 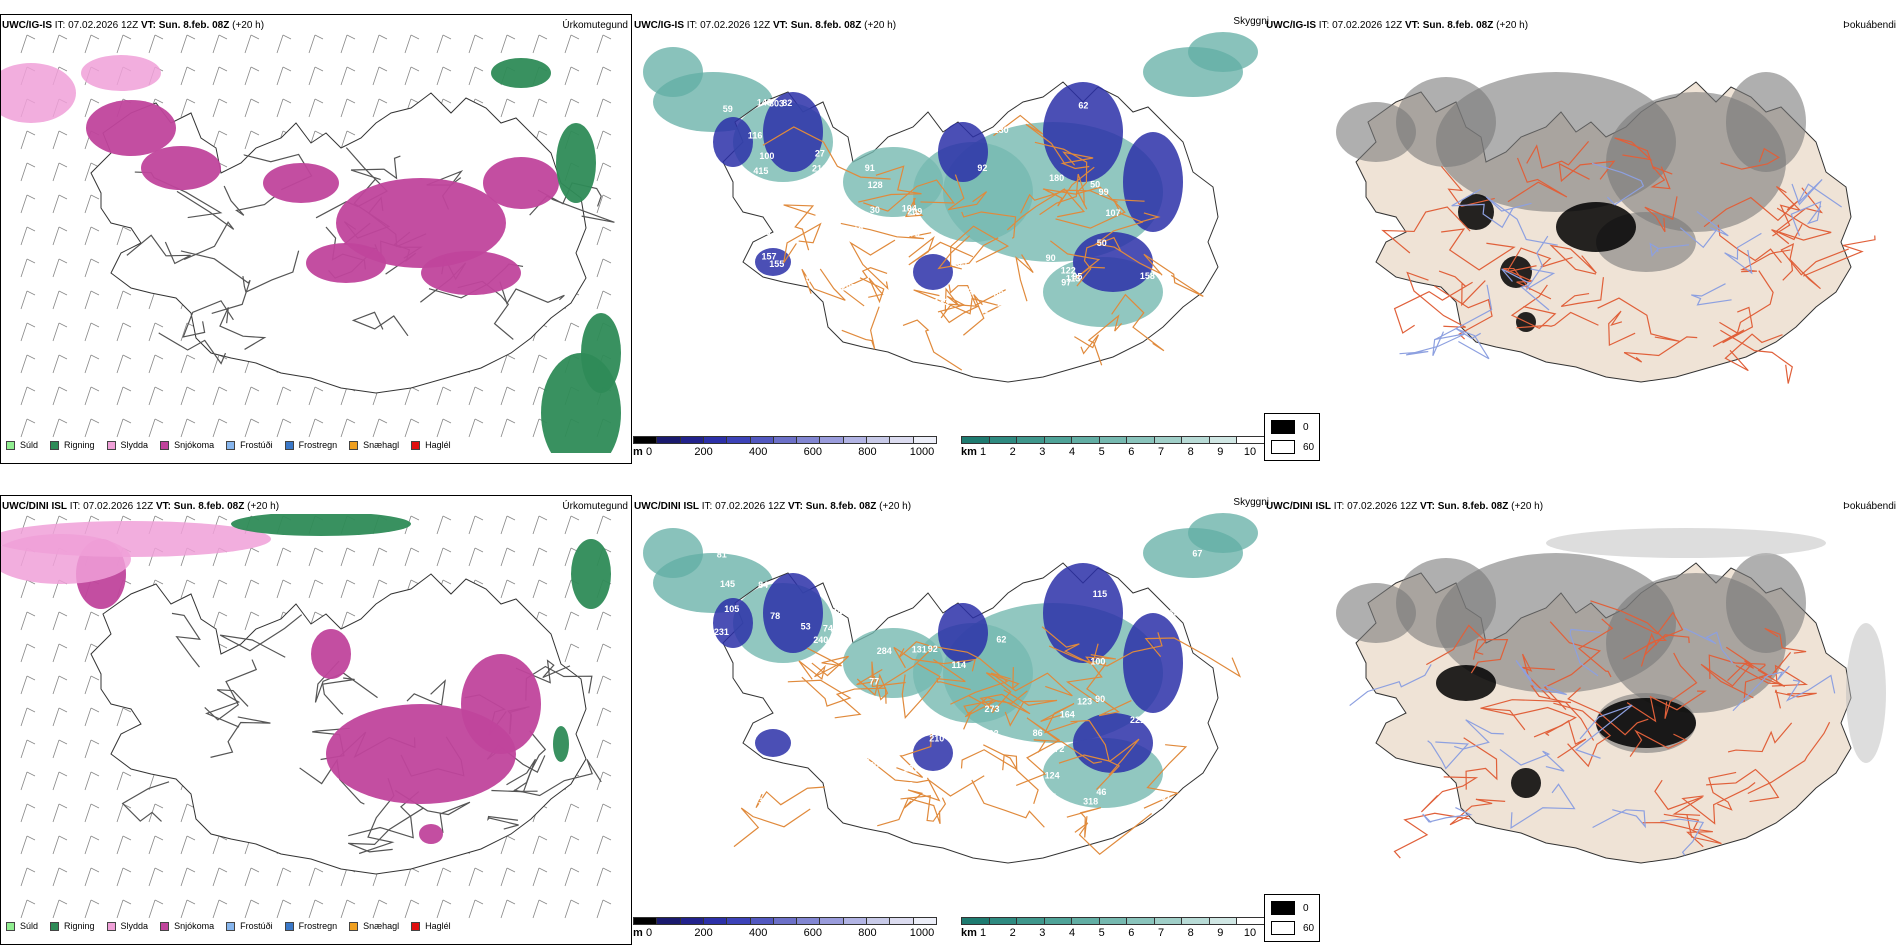 I want to click on vt-value: Sun. 8.feb. 08Z, so click(x=194, y=25).